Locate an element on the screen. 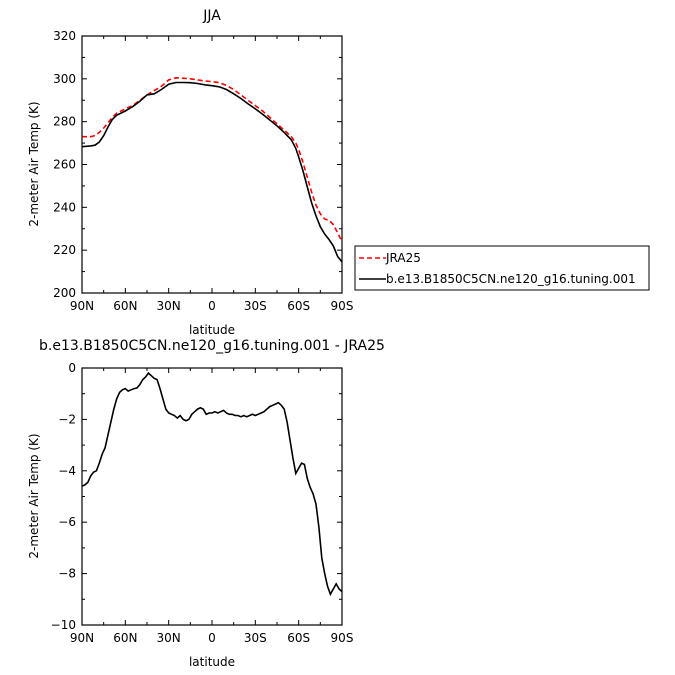  x-tick-label-1-3: 0 is located at coordinates (212, 638).